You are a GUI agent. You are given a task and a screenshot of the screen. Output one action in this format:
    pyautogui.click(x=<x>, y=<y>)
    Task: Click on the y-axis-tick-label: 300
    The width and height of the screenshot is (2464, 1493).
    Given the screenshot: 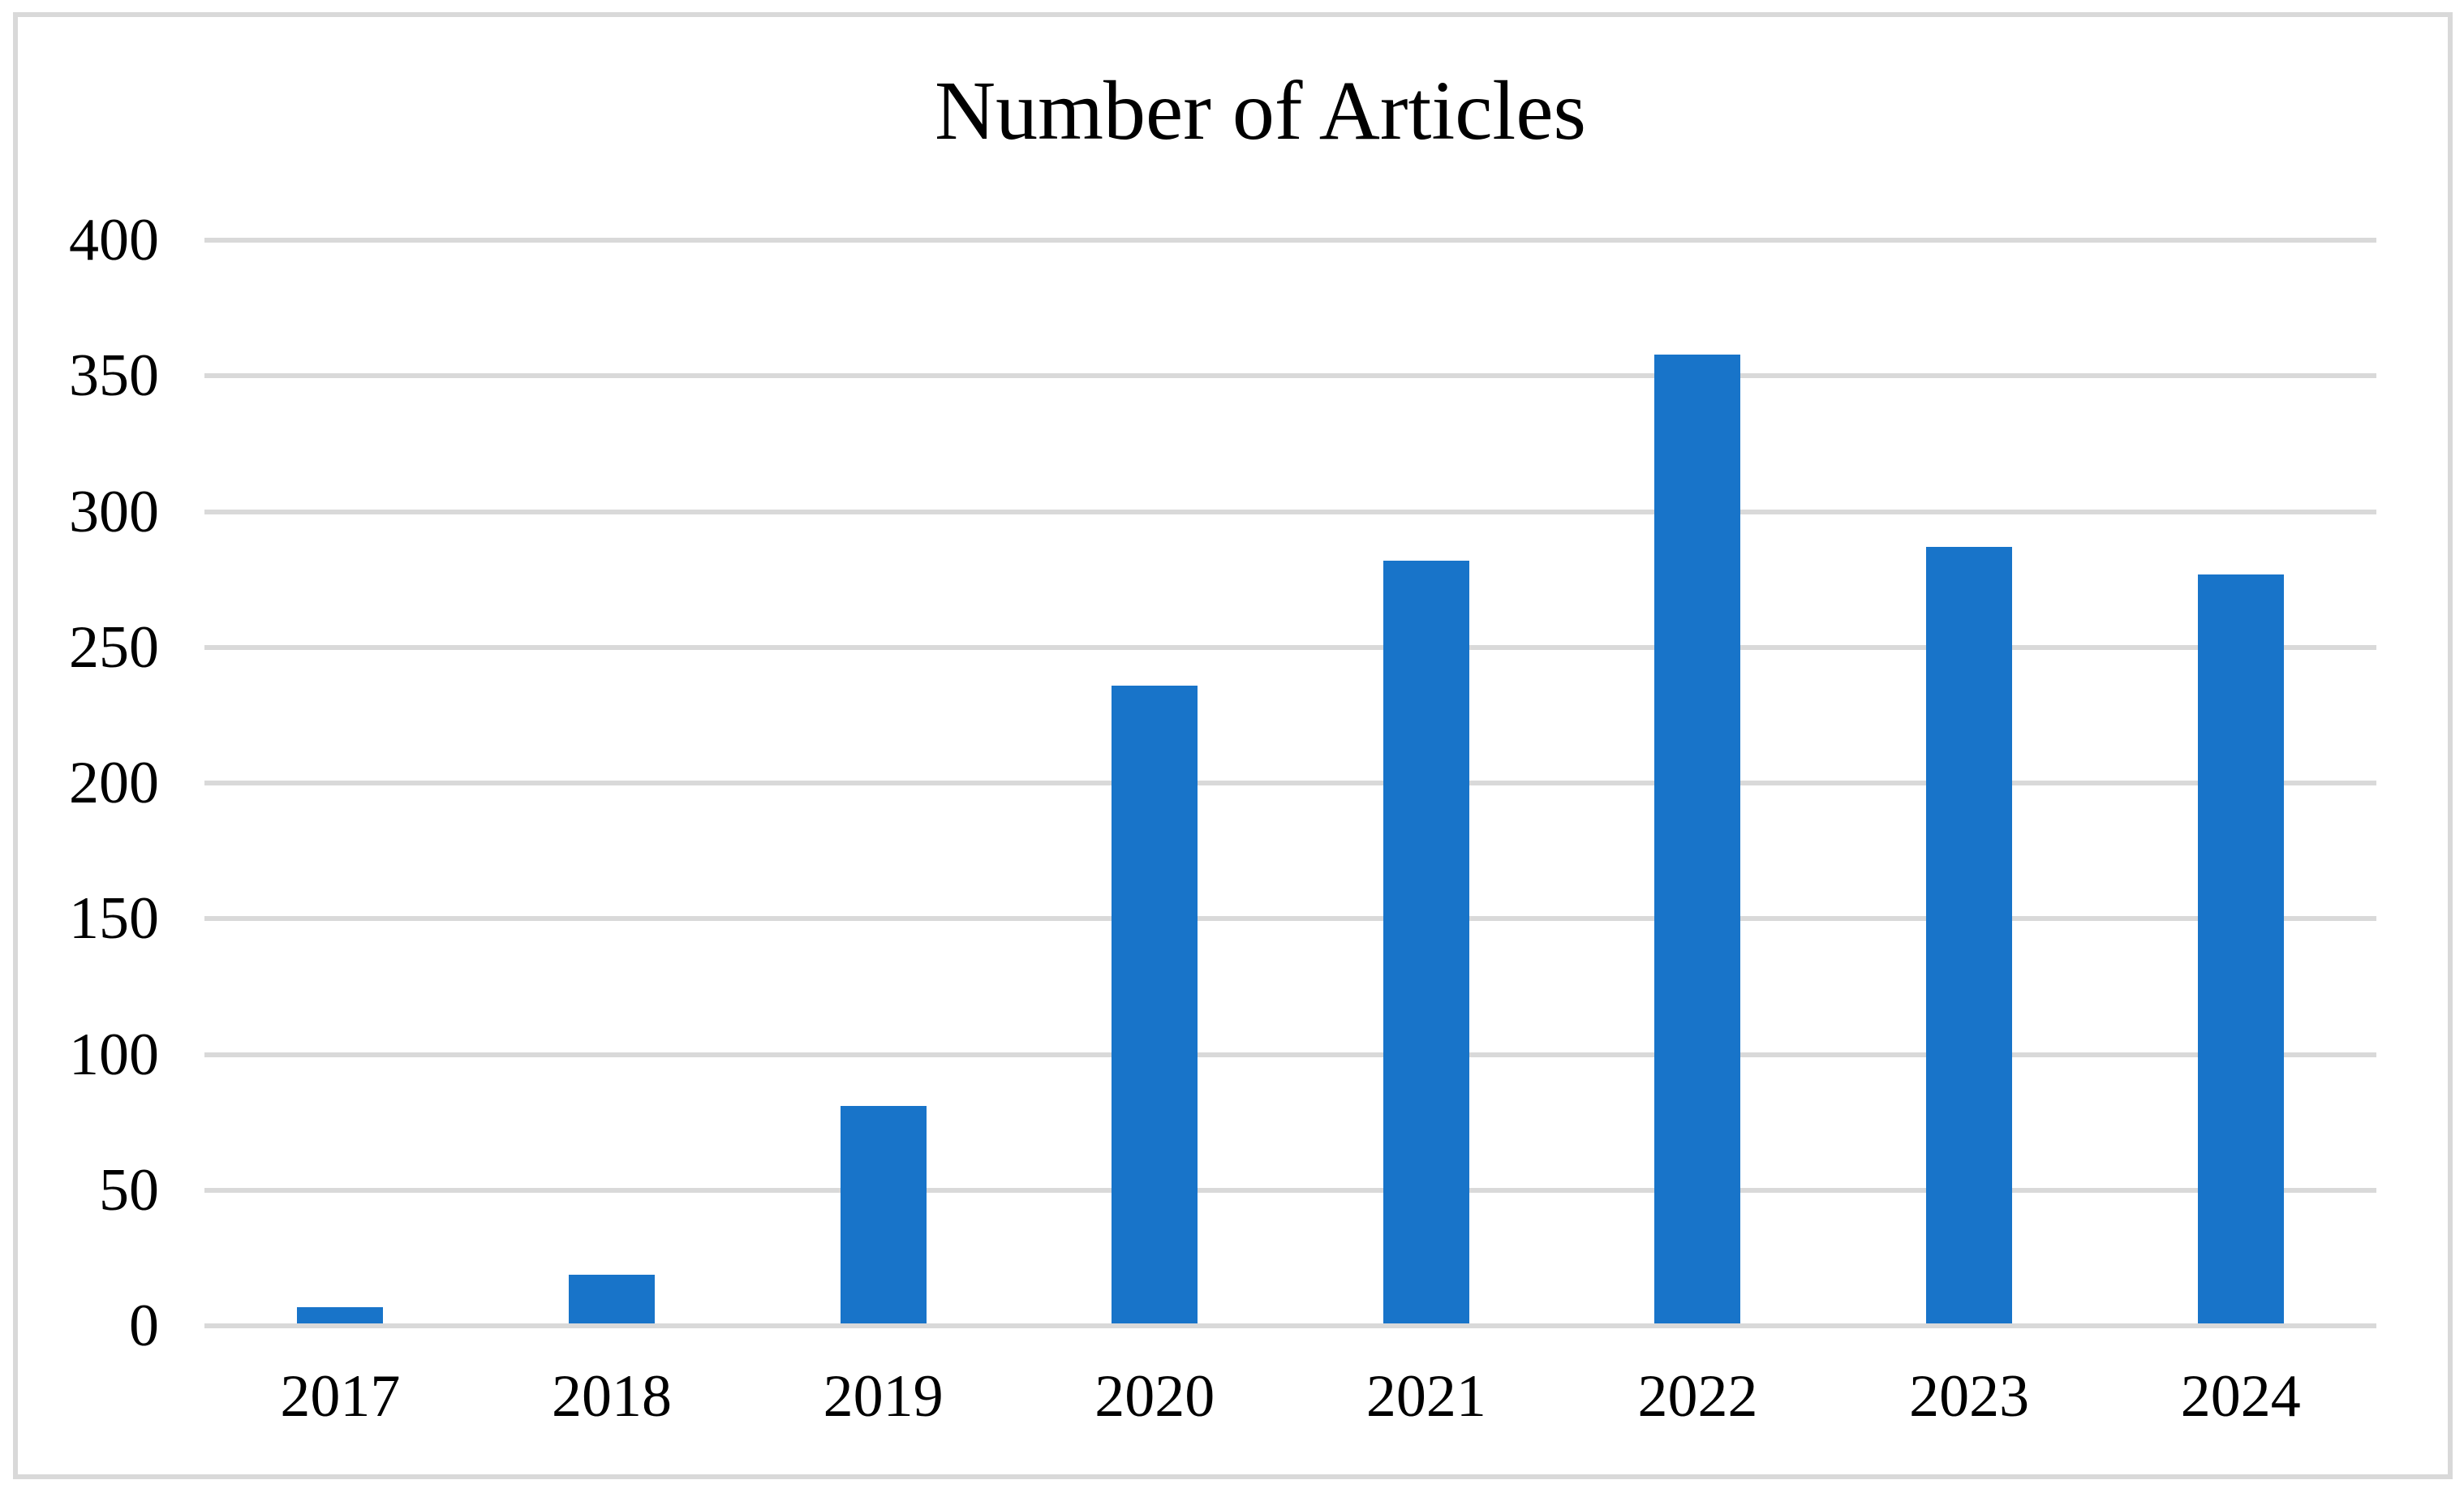 What is the action you would take?
    pyautogui.click(x=114, y=511)
    